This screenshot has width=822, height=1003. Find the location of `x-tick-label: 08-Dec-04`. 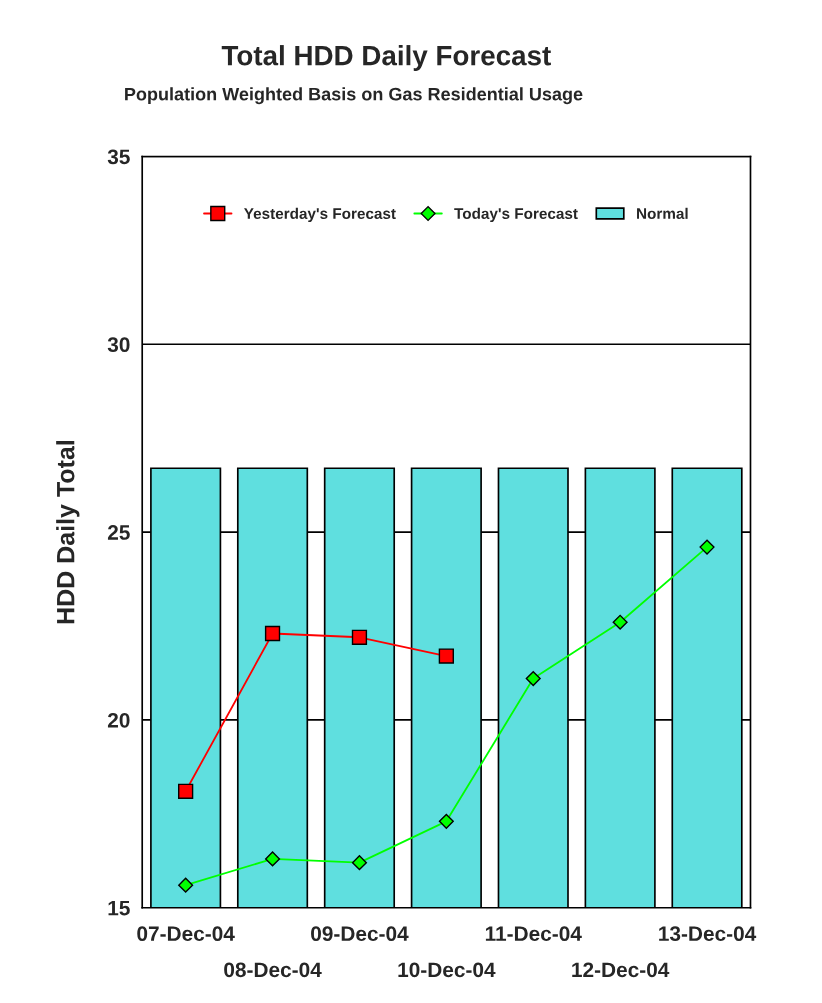

x-tick-label: 08-Dec-04 is located at coordinates (273, 970).